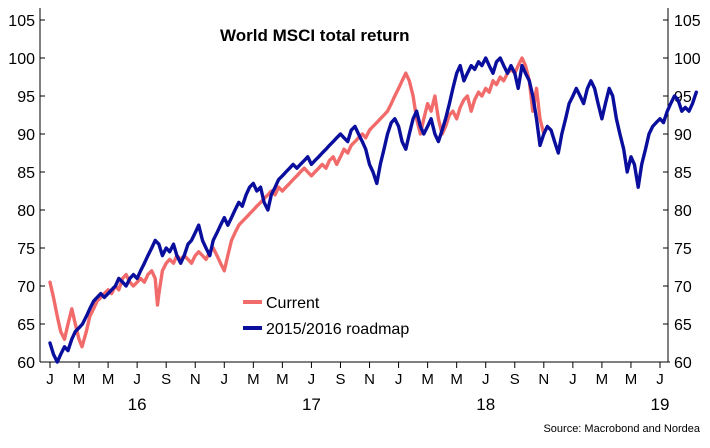  Describe the element at coordinates (683, 363) in the screenshot. I see `y-tick-label-right: 60` at that location.